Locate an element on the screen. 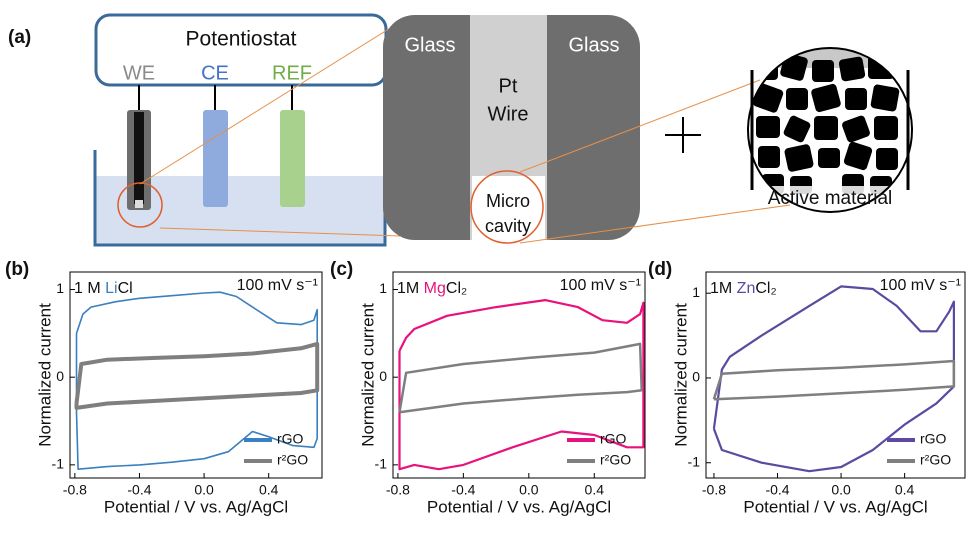 This screenshot has width=970, height=538. ce-label: CE is located at coordinates (215, 73).